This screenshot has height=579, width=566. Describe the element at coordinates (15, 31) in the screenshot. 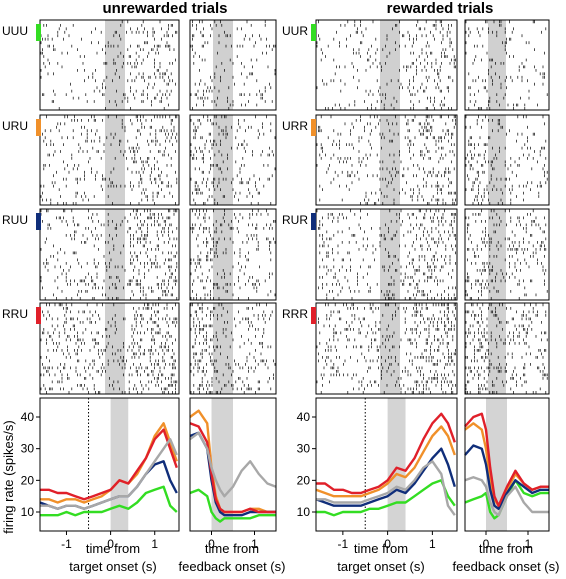

I see `condition-label-left: UUU` at that location.